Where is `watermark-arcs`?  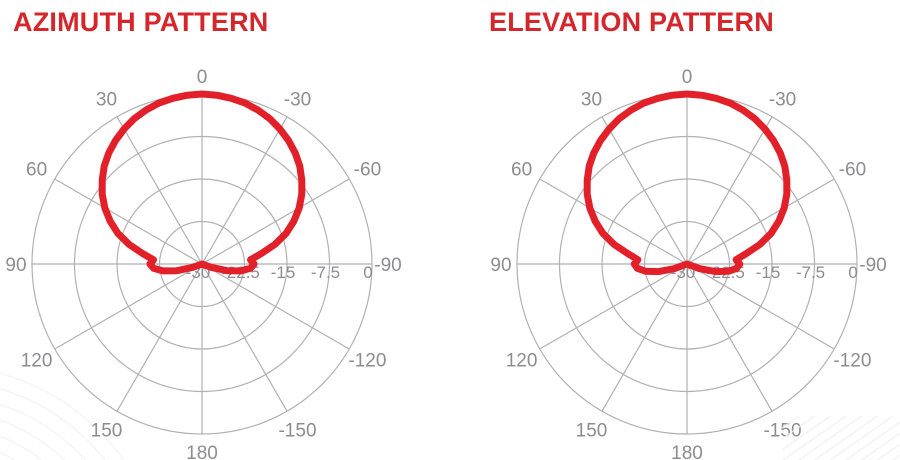
watermark-arcs is located at coordinates (62, 416).